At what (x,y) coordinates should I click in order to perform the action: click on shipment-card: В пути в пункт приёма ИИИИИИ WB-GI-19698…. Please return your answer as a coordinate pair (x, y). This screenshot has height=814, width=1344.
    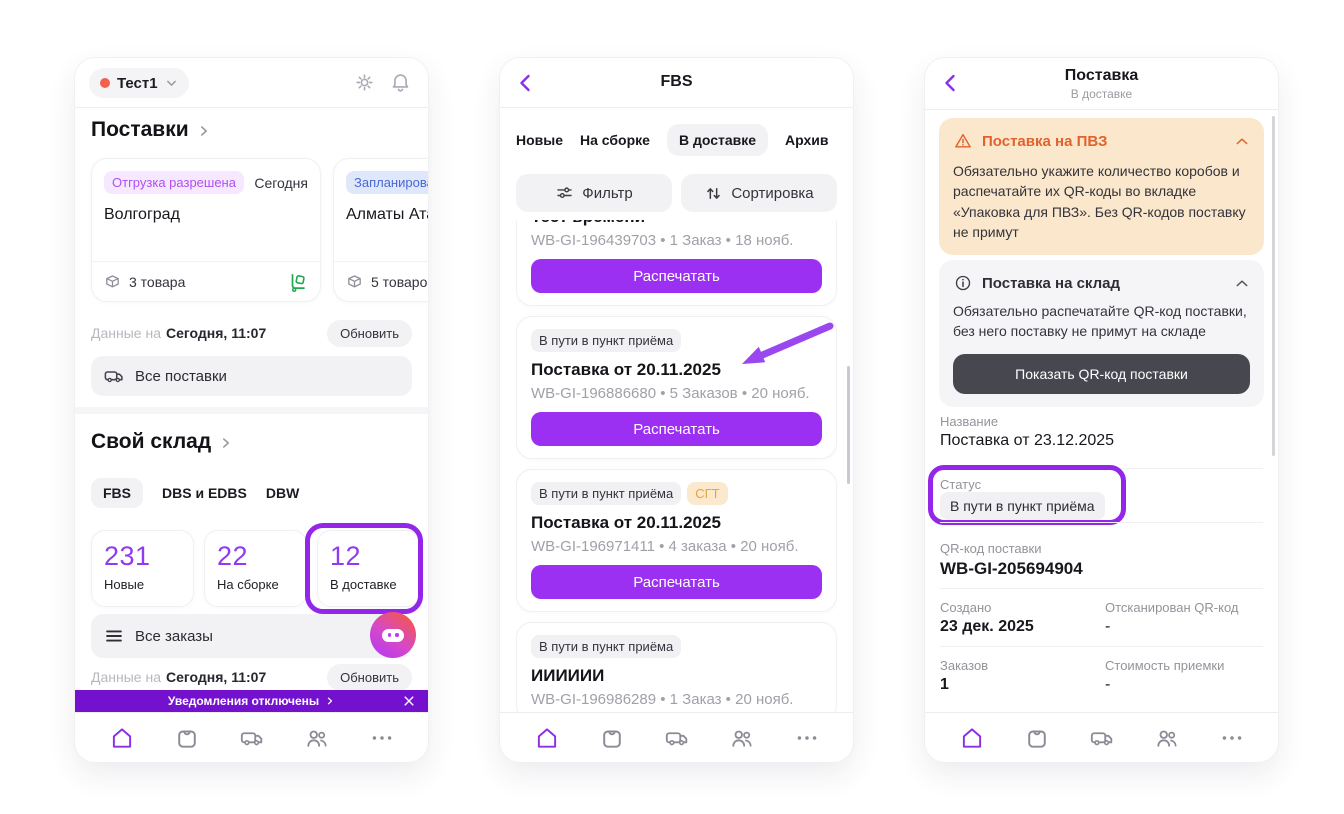
    Looking at the image, I should click on (676, 667).